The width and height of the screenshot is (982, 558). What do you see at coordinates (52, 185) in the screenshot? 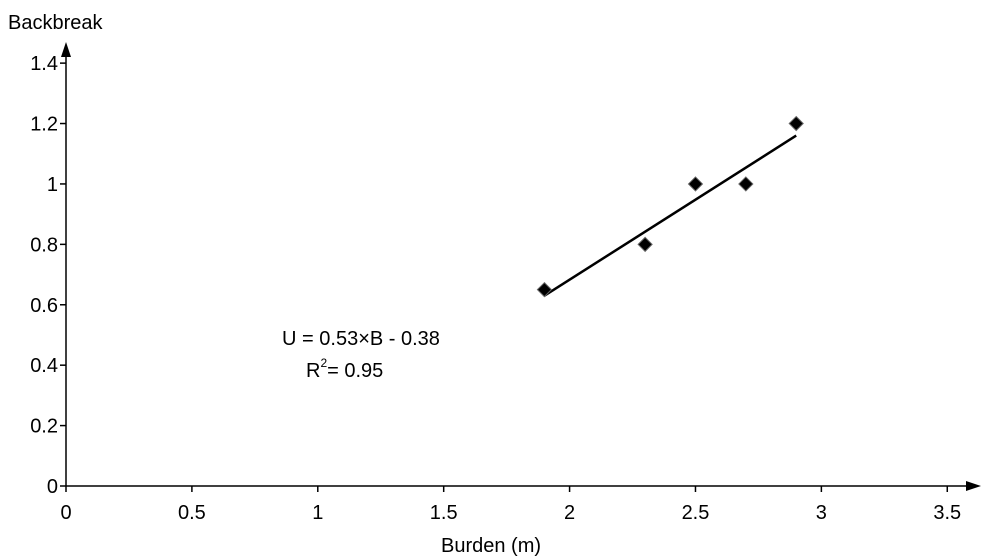
I see `y-tick-label: 1` at bounding box center [52, 185].